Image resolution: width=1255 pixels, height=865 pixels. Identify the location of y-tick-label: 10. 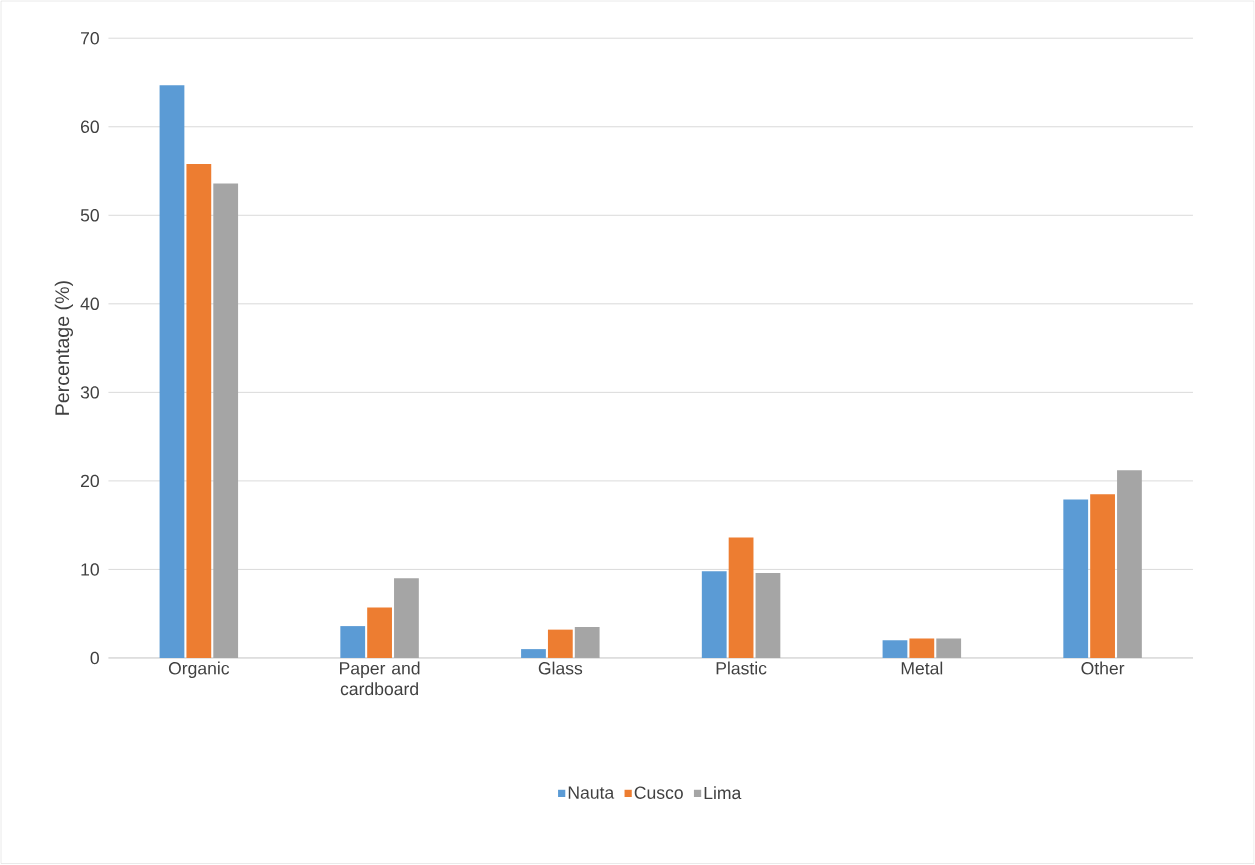
(90, 569).